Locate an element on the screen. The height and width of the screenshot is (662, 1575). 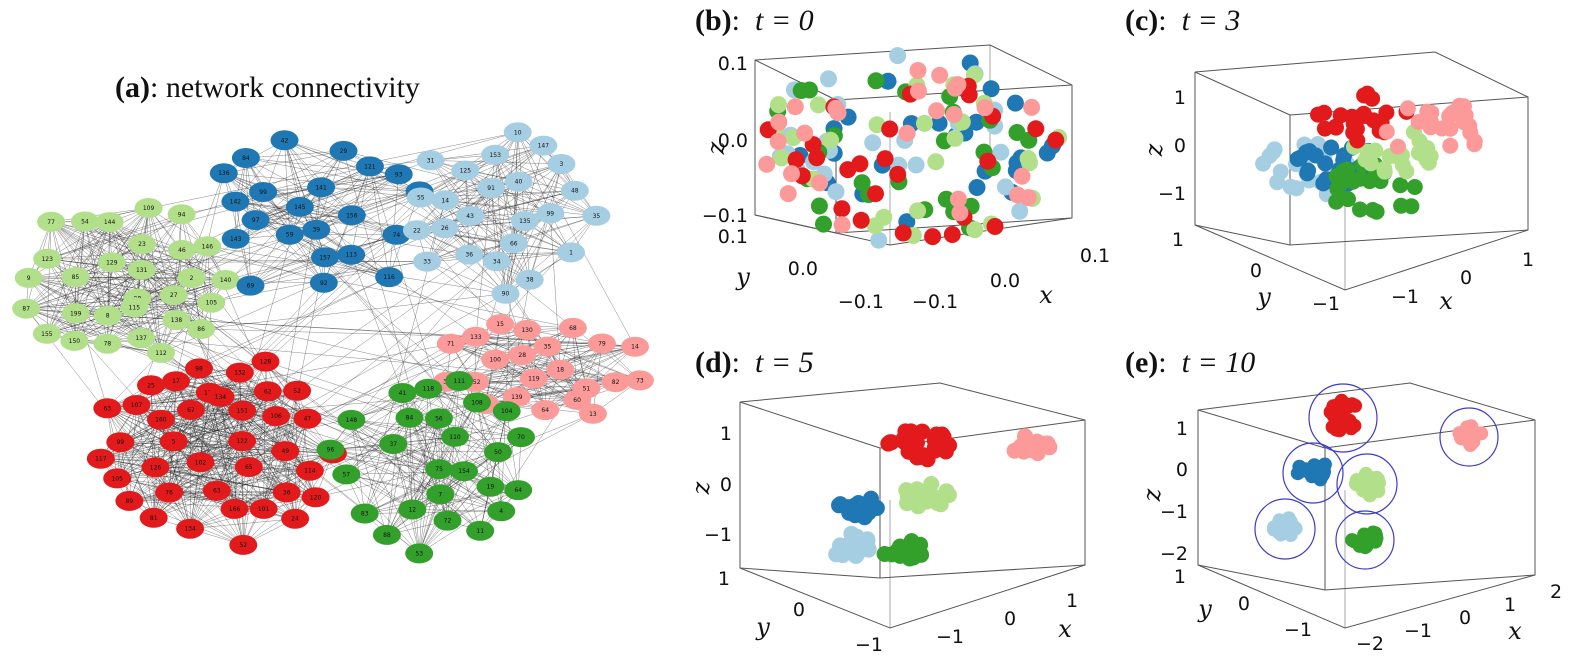
network-node-label: 31 is located at coordinates (431, 160).